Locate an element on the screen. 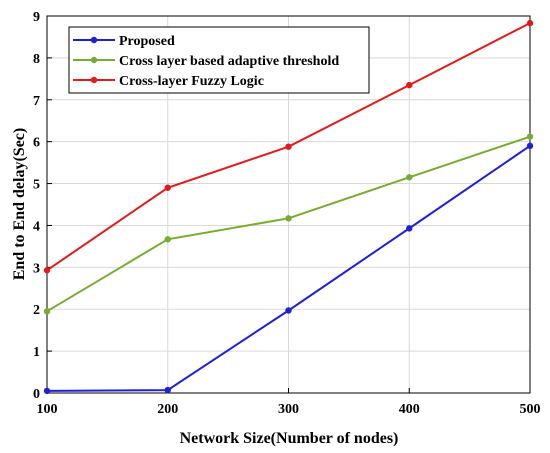 This screenshot has height=453, width=550. x-axis-ticks: 100 200 300 400 500 is located at coordinates (289, 402).